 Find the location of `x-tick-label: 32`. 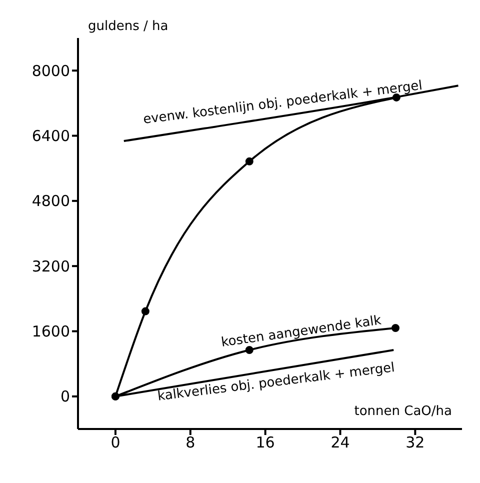

x-tick-label: 32 is located at coordinates (415, 443).